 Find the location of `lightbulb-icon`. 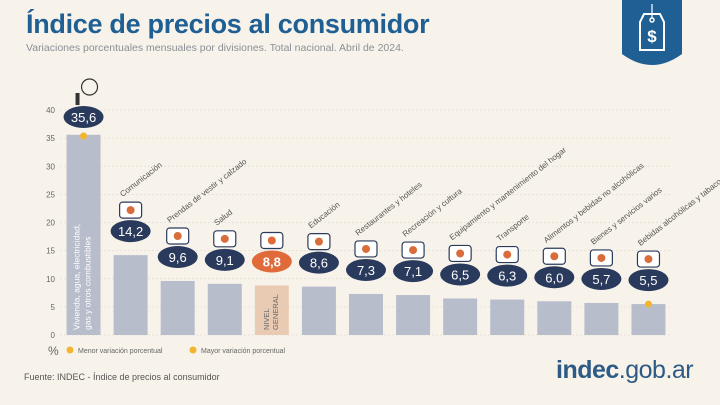

lightbulb-icon is located at coordinates (89, 87).